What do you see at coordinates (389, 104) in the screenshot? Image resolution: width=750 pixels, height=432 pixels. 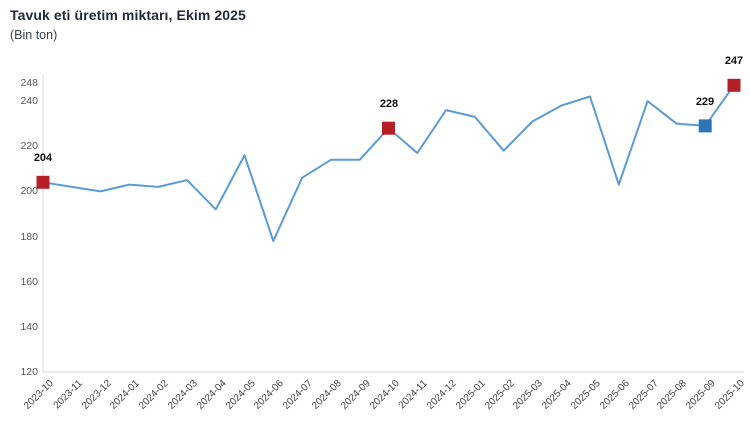 I see `point-value-label-2024-10: 228` at bounding box center [389, 104].